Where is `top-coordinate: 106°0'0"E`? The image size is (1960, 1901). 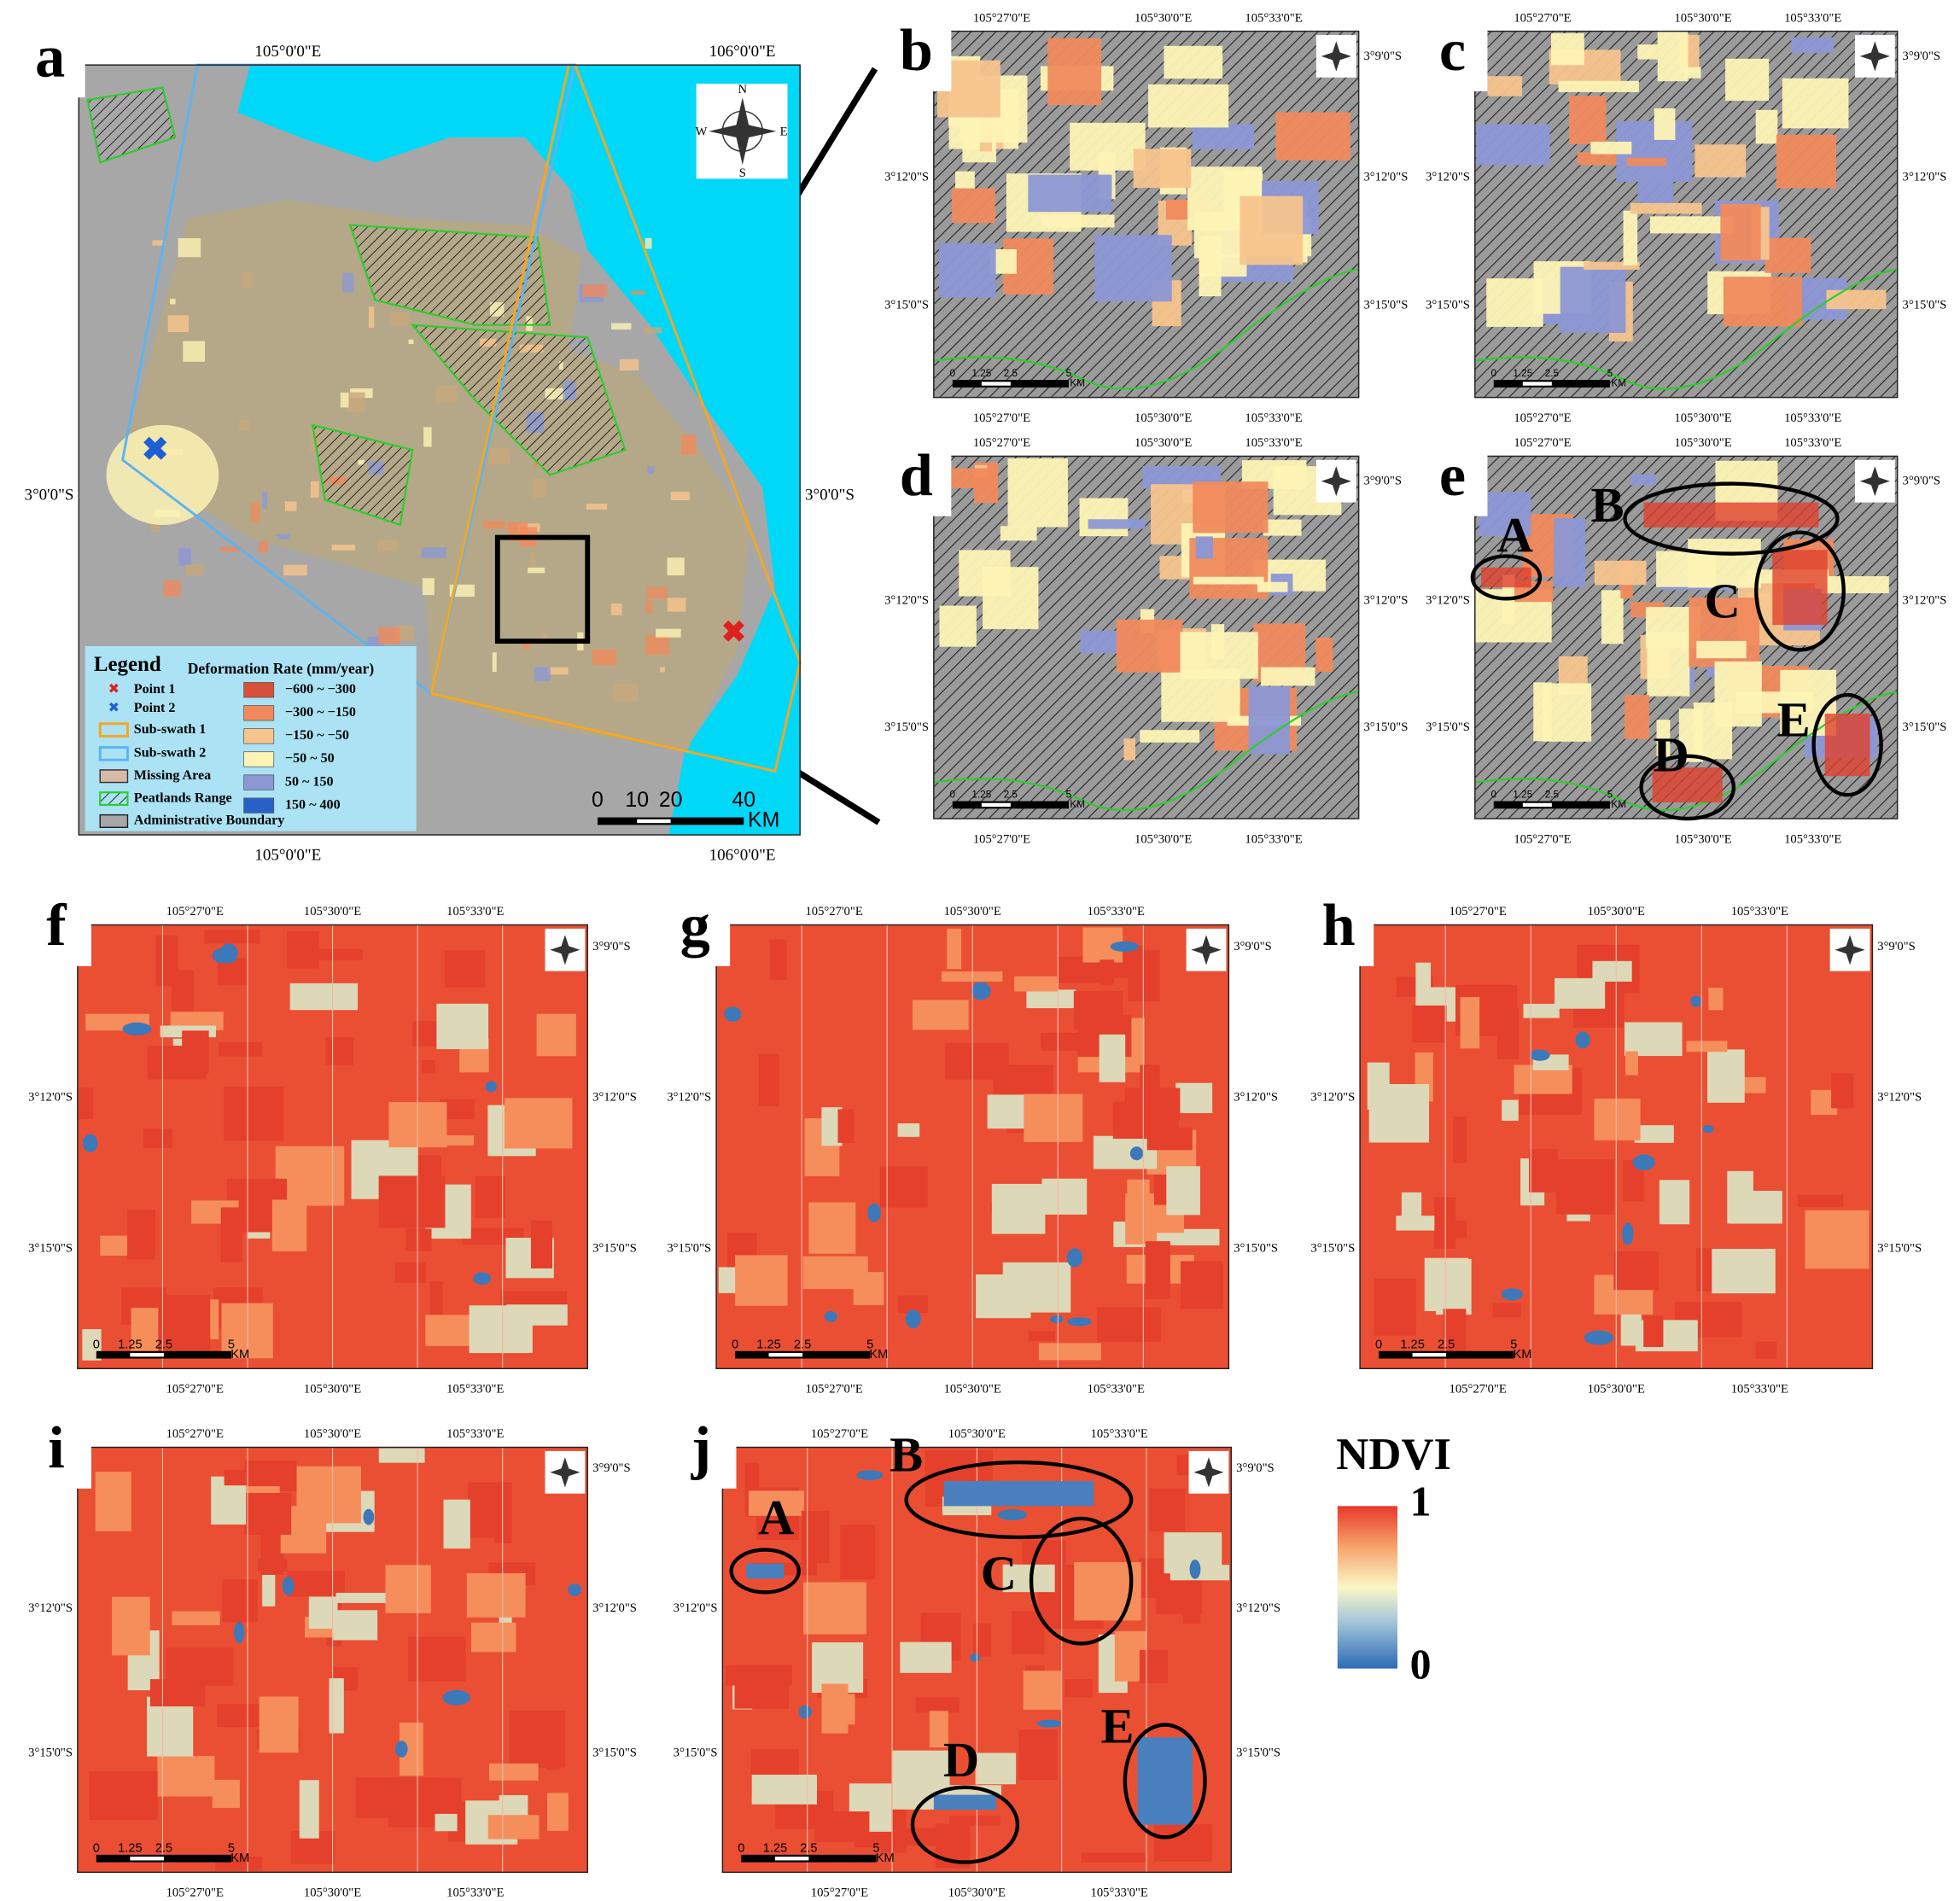
top-coordinate: 106°0'0"E is located at coordinates (742, 52).